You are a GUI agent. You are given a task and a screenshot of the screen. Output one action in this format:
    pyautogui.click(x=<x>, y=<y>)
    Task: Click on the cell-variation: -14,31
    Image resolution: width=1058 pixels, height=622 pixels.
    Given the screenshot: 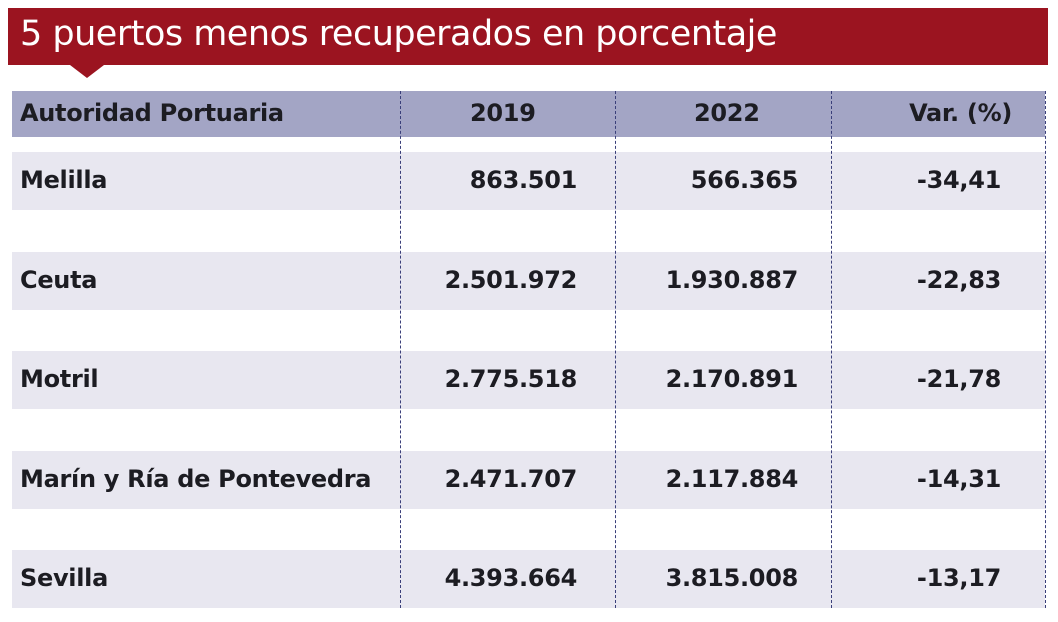 What is the action you would take?
    pyautogui.click(x=958, y=479)
    